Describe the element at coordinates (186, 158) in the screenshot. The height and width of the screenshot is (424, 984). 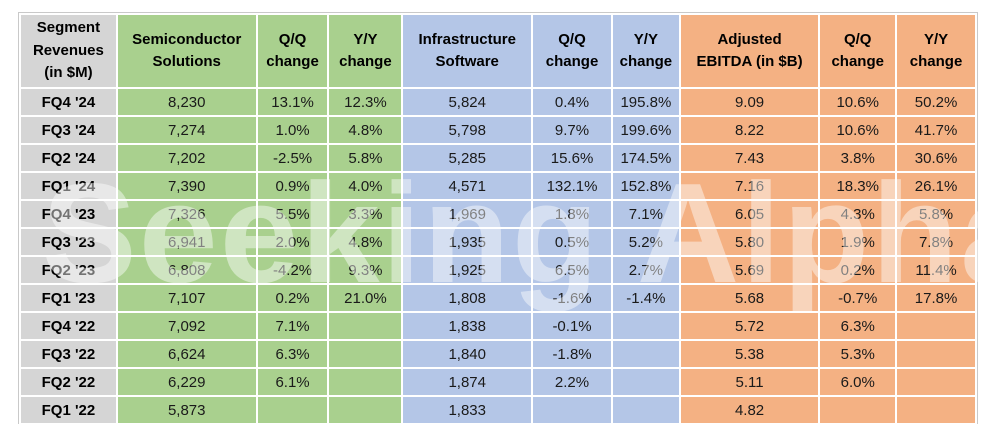
I see `semiconductor-revenue-cell: 7,202` at that location.